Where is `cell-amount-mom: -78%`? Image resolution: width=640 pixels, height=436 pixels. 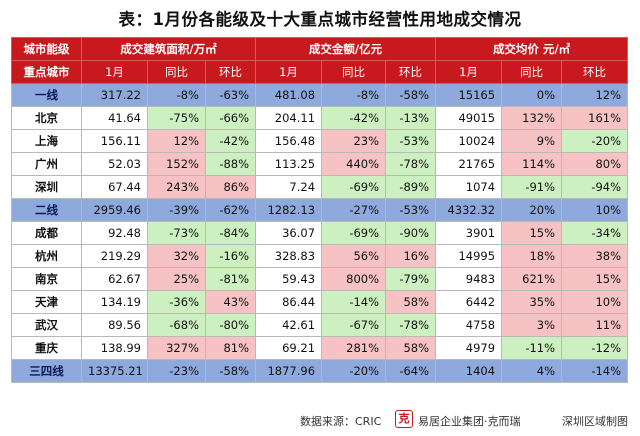
cell-amount-mom: -78% is located at coordinates (411, 164).